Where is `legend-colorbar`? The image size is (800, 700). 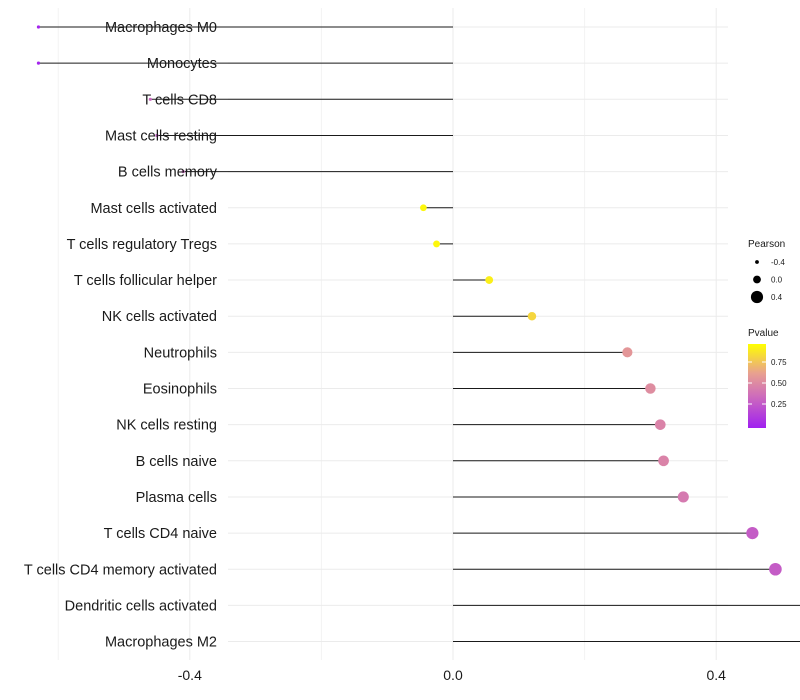 legend-colorbar is located at coordinates (757, 386).